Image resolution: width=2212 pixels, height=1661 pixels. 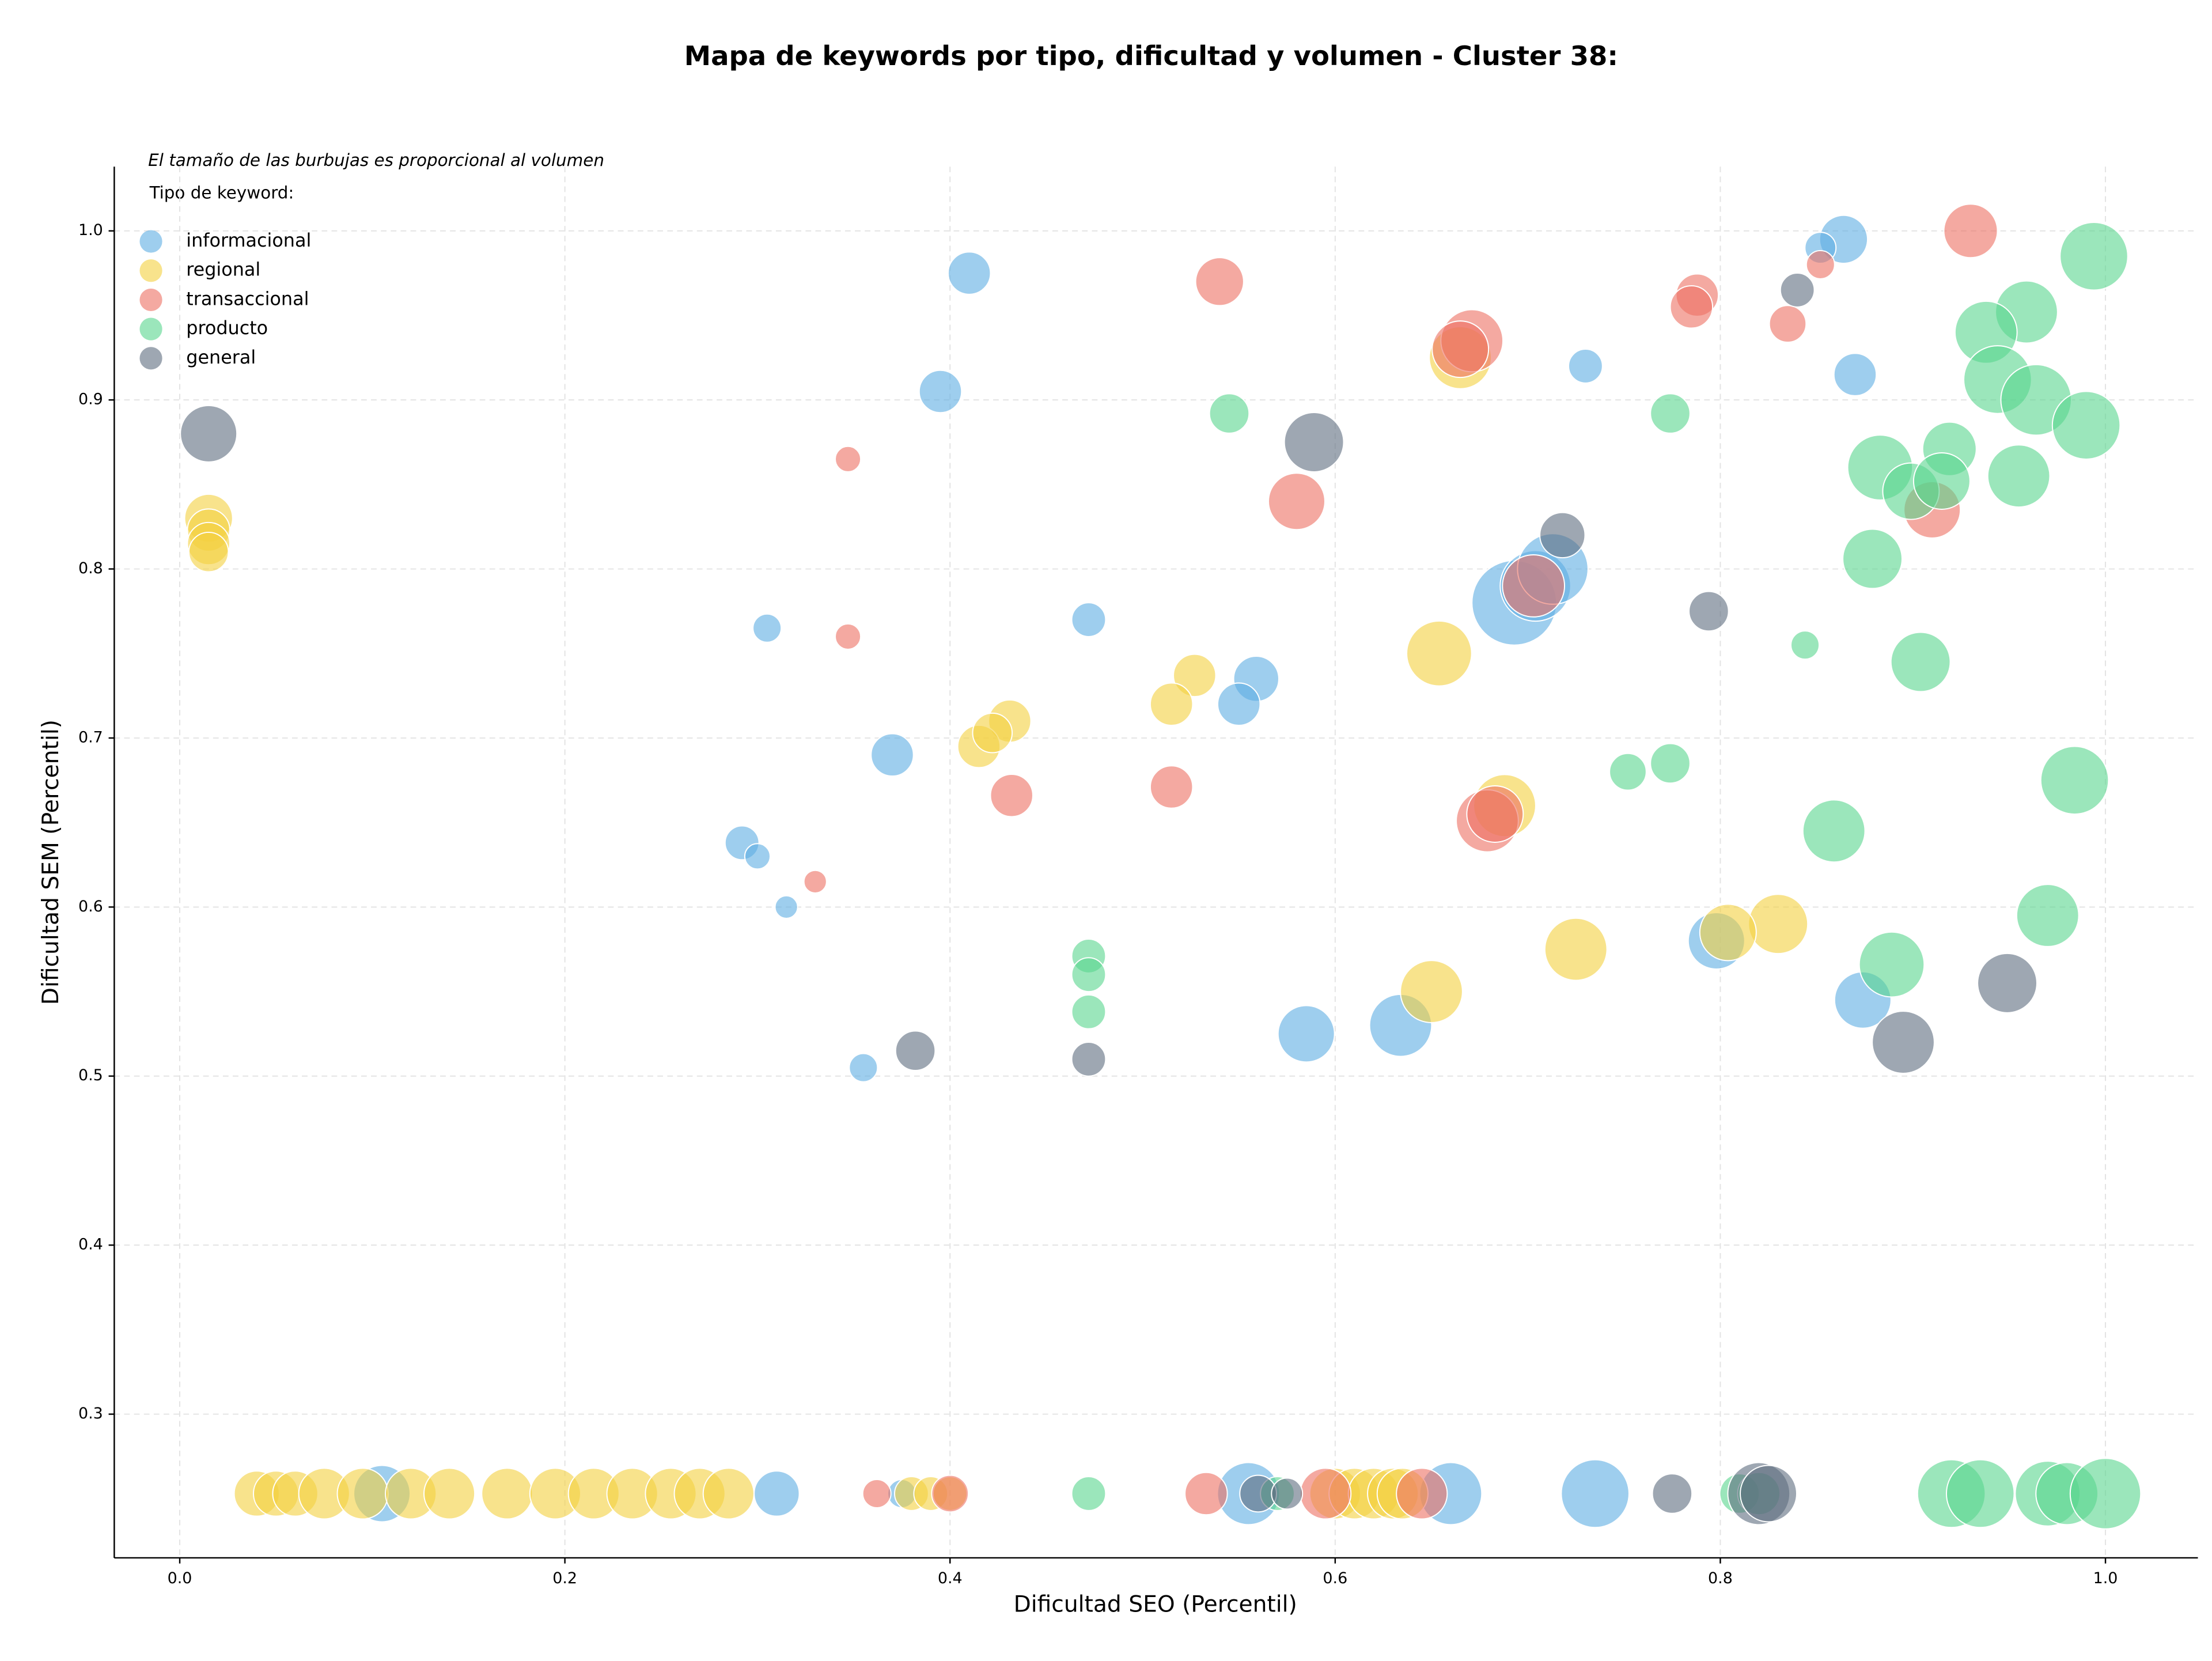 I want to click on x-tick-label: 0.2, so click(x=564, y=1578).